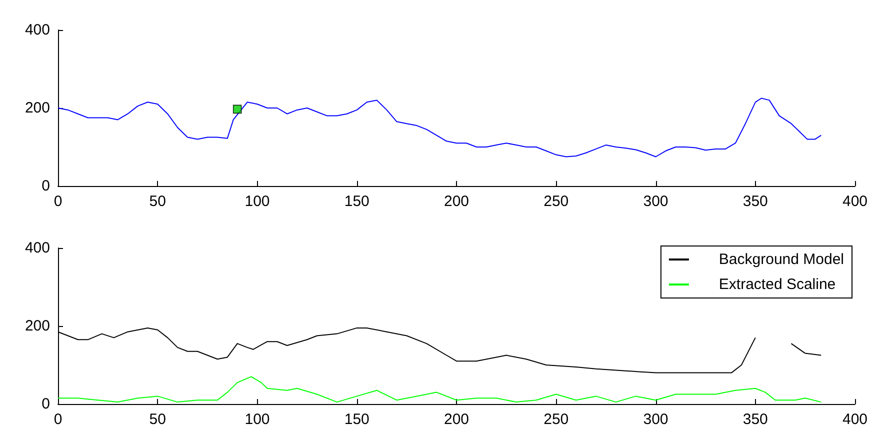  I want to click on legend-label: Background Model, so click(781, 259).